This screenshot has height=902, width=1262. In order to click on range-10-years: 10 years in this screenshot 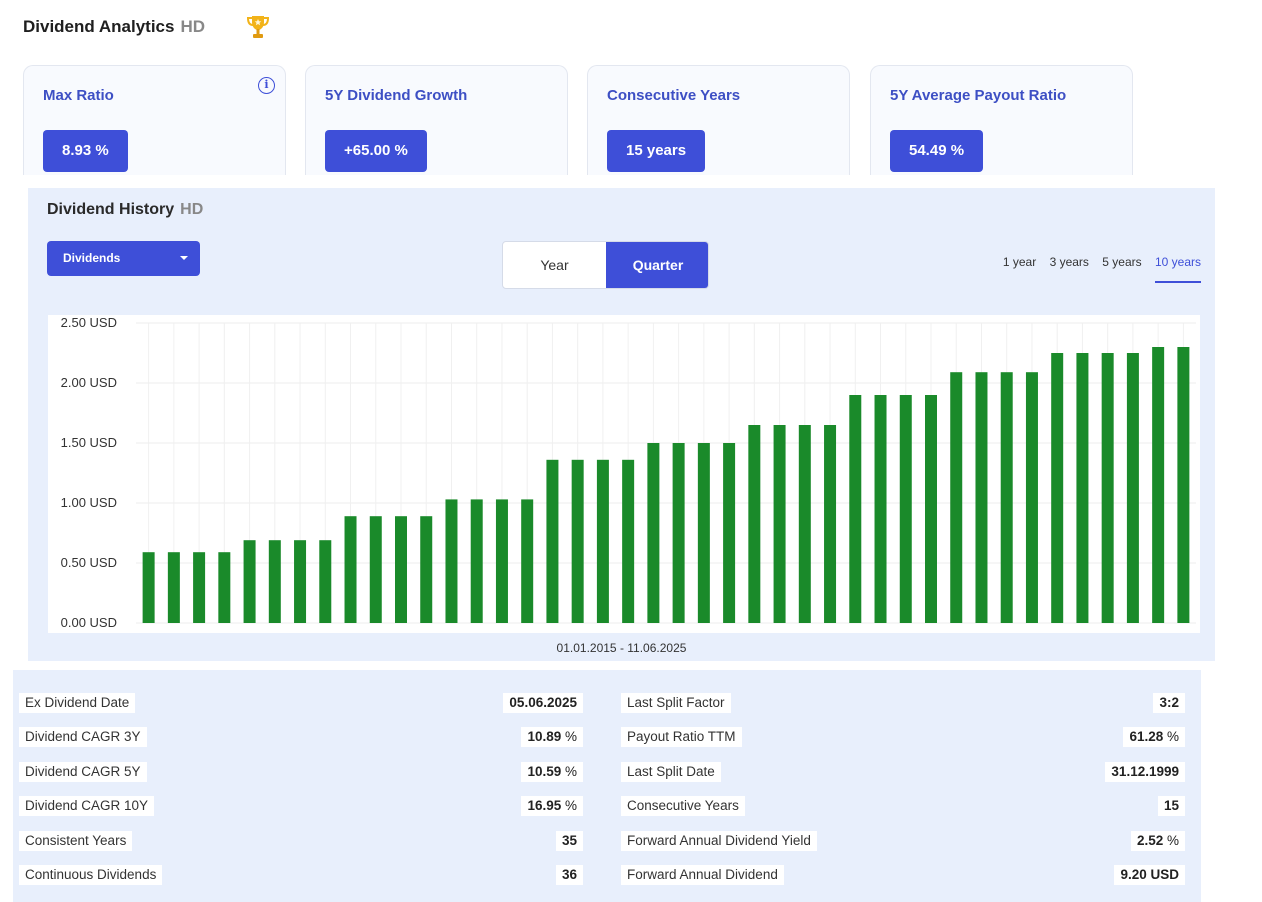, I will do `click(1177, 269)`.